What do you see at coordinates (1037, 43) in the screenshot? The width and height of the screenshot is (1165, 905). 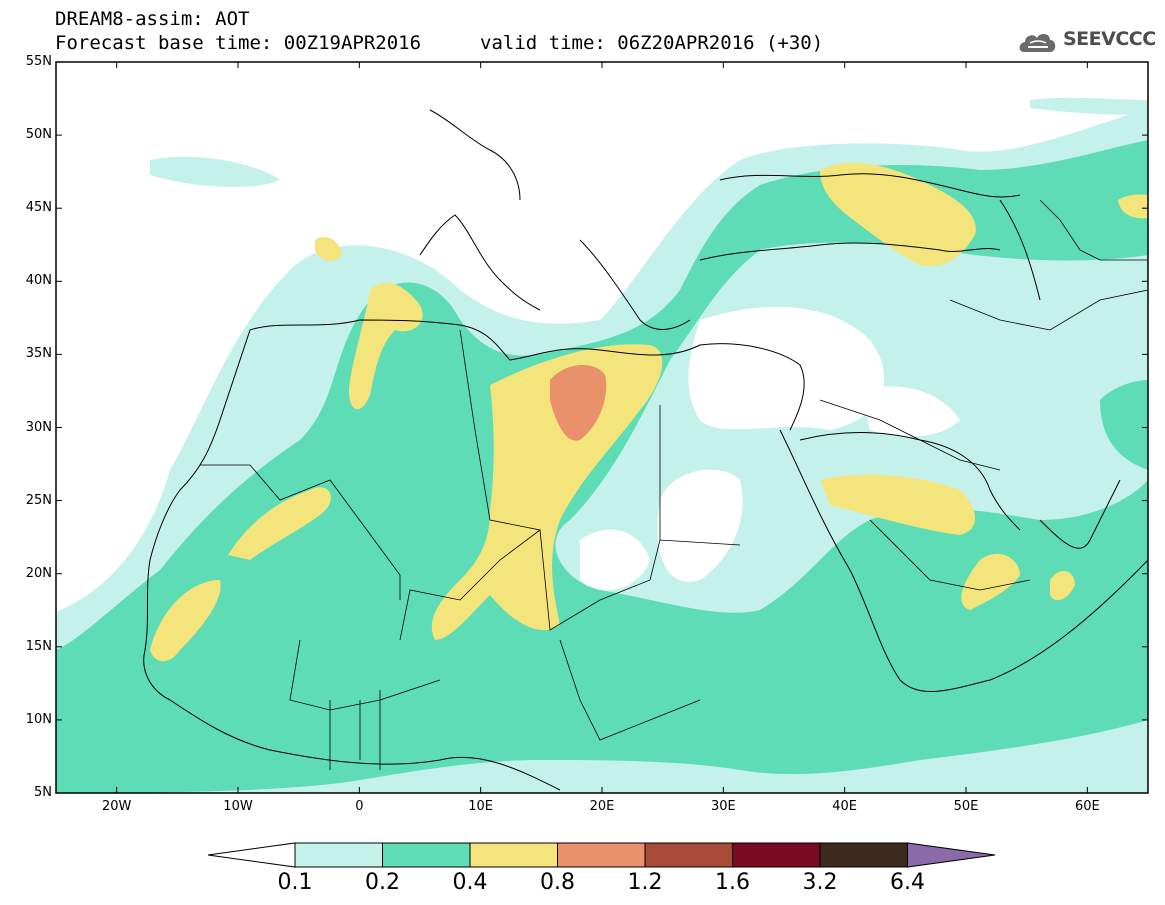 I see `cloud-icon` at bounding box center [1037, 43].